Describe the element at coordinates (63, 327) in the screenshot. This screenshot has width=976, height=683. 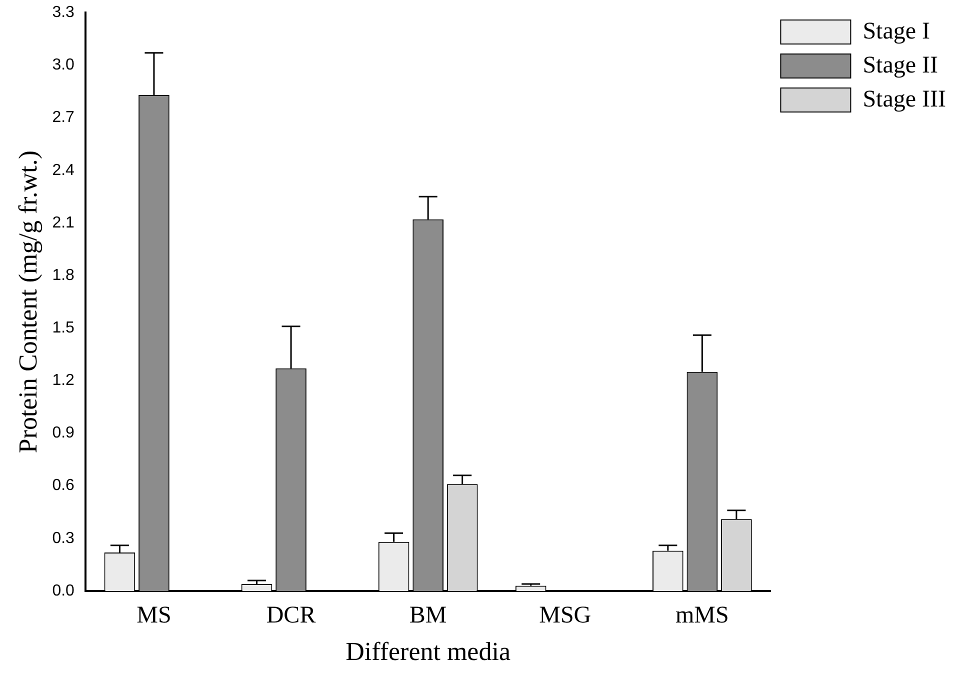
I see `y-tick-label: 1.5` at that location.